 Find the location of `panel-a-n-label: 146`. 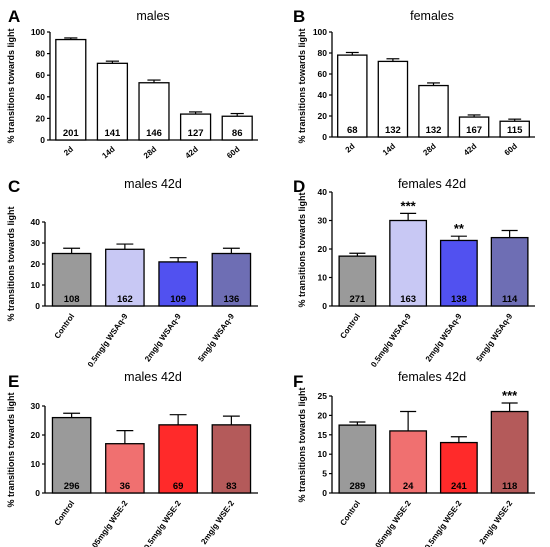

panel-a-n-label: 146 is located at coordinates (154, 133).